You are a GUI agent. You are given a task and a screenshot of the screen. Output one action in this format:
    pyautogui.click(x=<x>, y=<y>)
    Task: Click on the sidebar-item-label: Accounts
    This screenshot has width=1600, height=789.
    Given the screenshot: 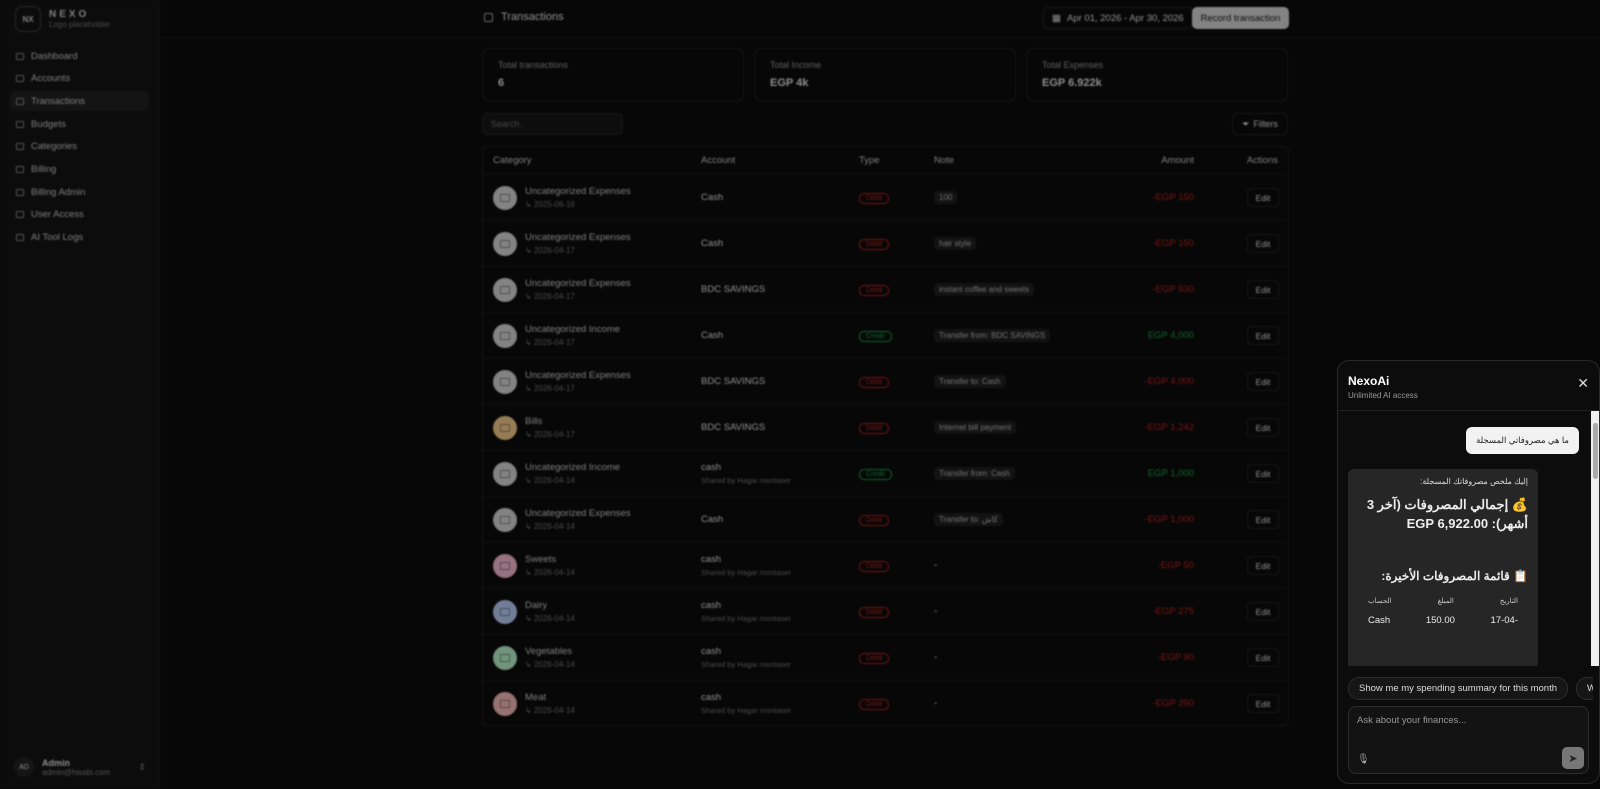 What is the action you would take?
    pyautogui.click(x=51, y=79)
    